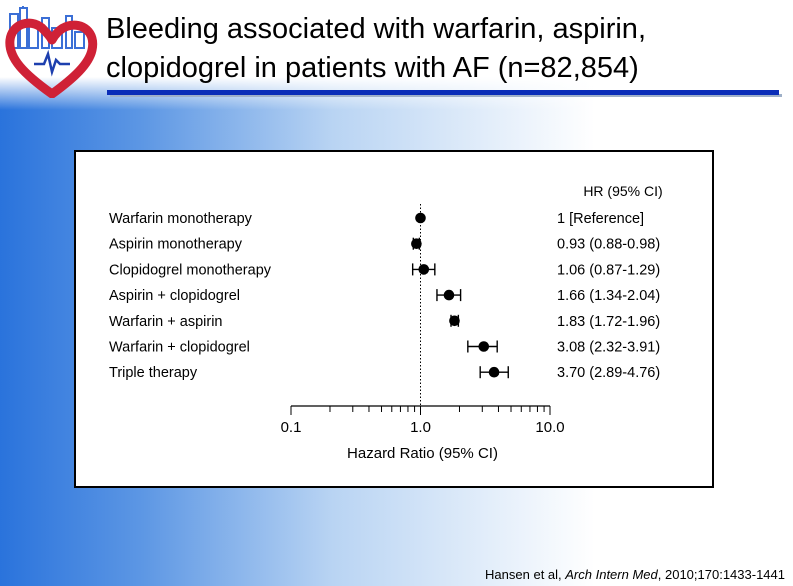  What do you see at coordinates (600, 219) in the screenshot?
I see `hr-value-label: 1 [Reference]` at bounding box center [600, 219].